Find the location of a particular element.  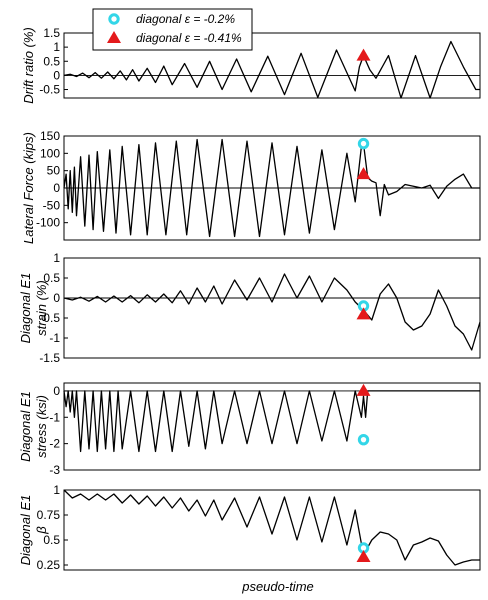

y-axis-label: Diagonal E1β is located at coordinates (33, 530).